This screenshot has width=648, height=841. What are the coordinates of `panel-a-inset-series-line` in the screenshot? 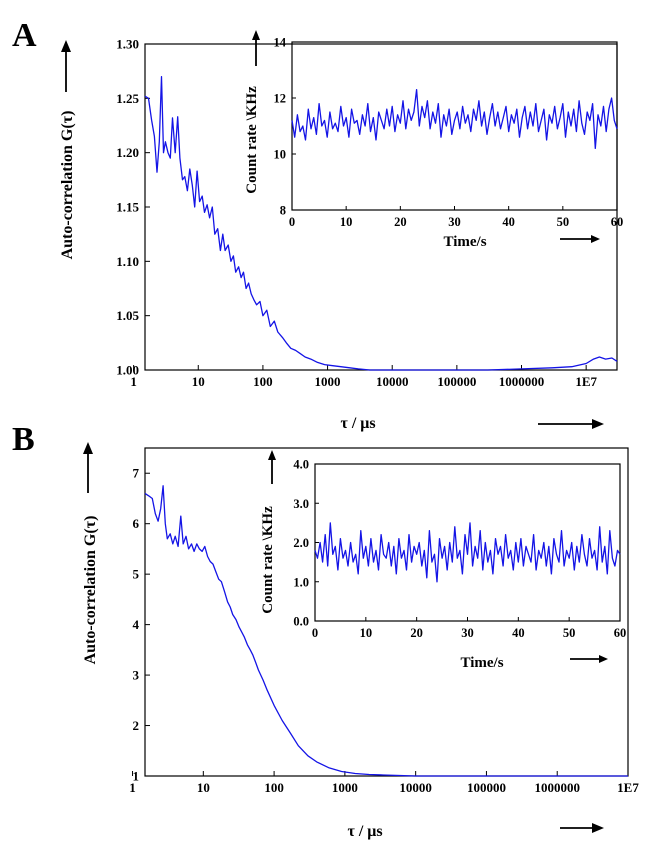 It's located at (454, 119).